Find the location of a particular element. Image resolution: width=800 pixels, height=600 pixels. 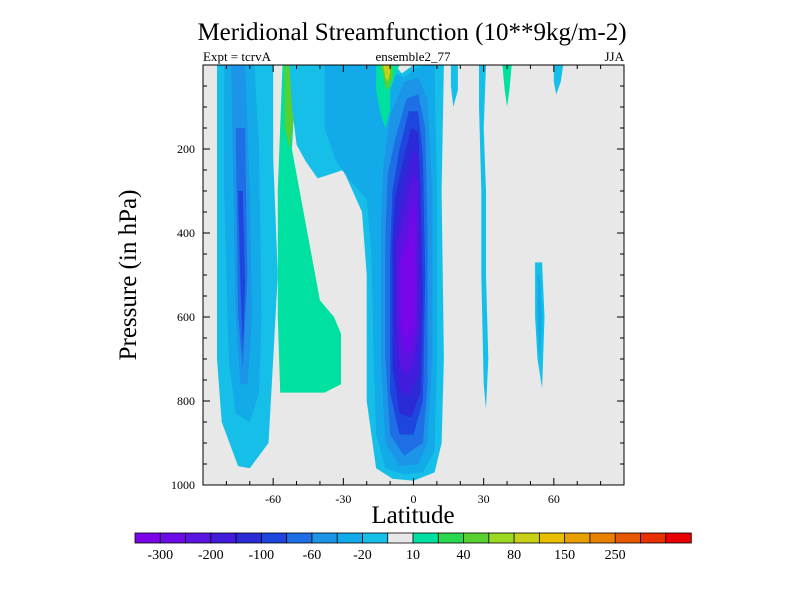

colorbar-label: -20 is located at coordinates (362, 555).